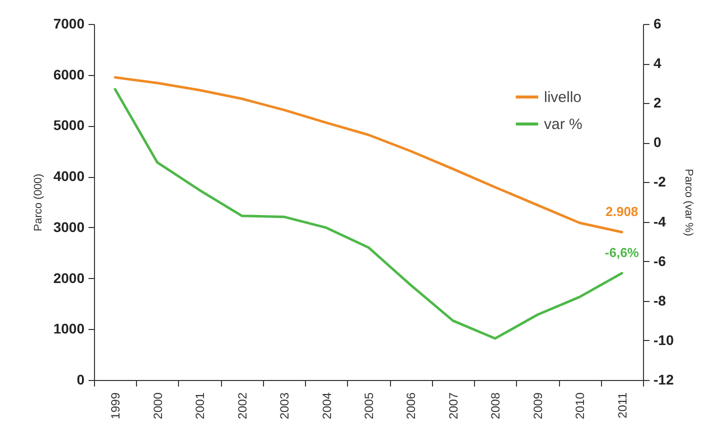  Describe the element at coordinates (69, 328) in the screenshot. I see `y-tick-label: 1000` at that location.